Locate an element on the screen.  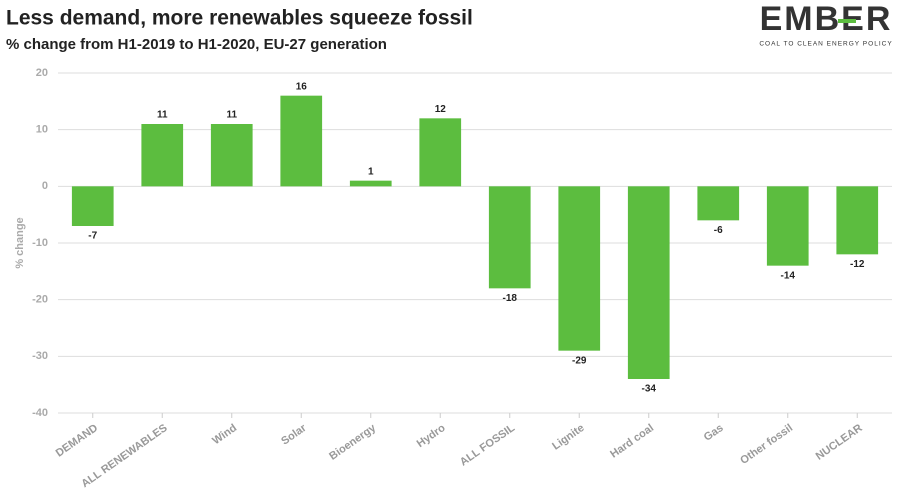
value-label: 16 is located at coordinates (302, 86).